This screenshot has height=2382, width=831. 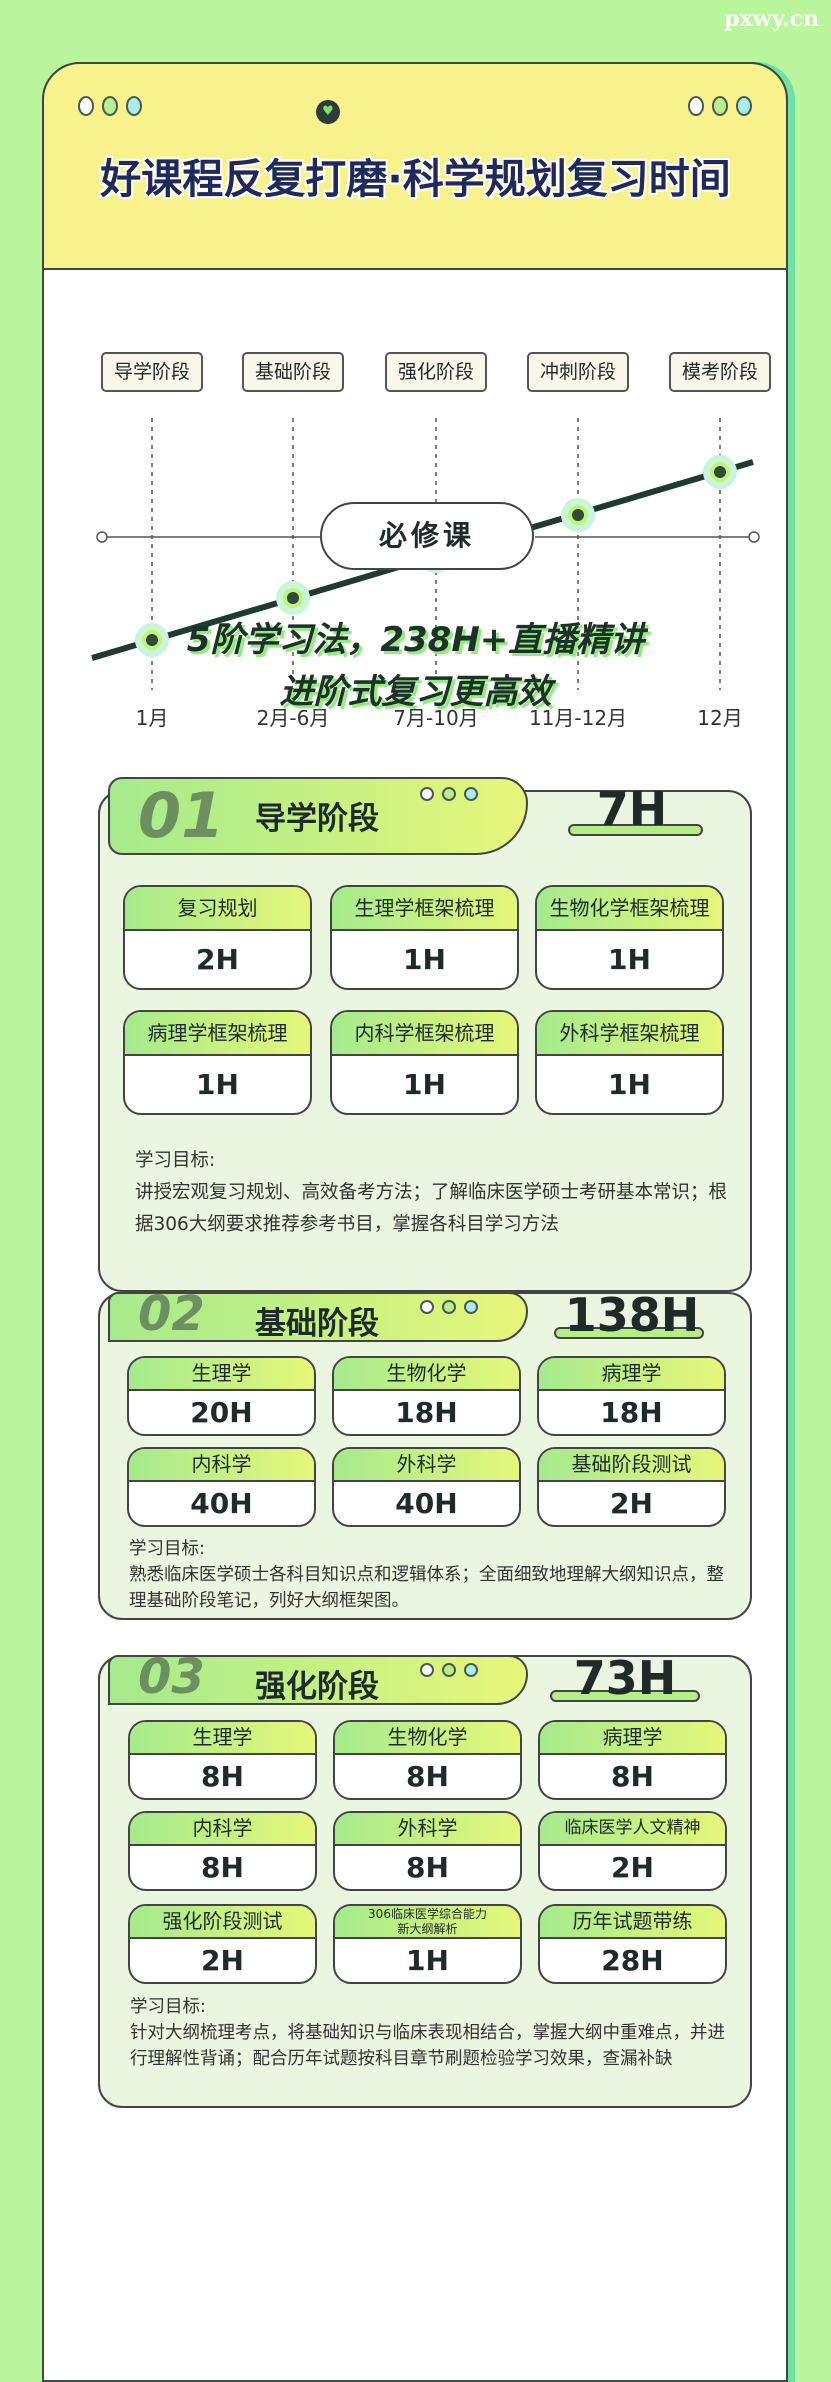 I want to click on course-name: 复习规划, so click(x=217, y=909).